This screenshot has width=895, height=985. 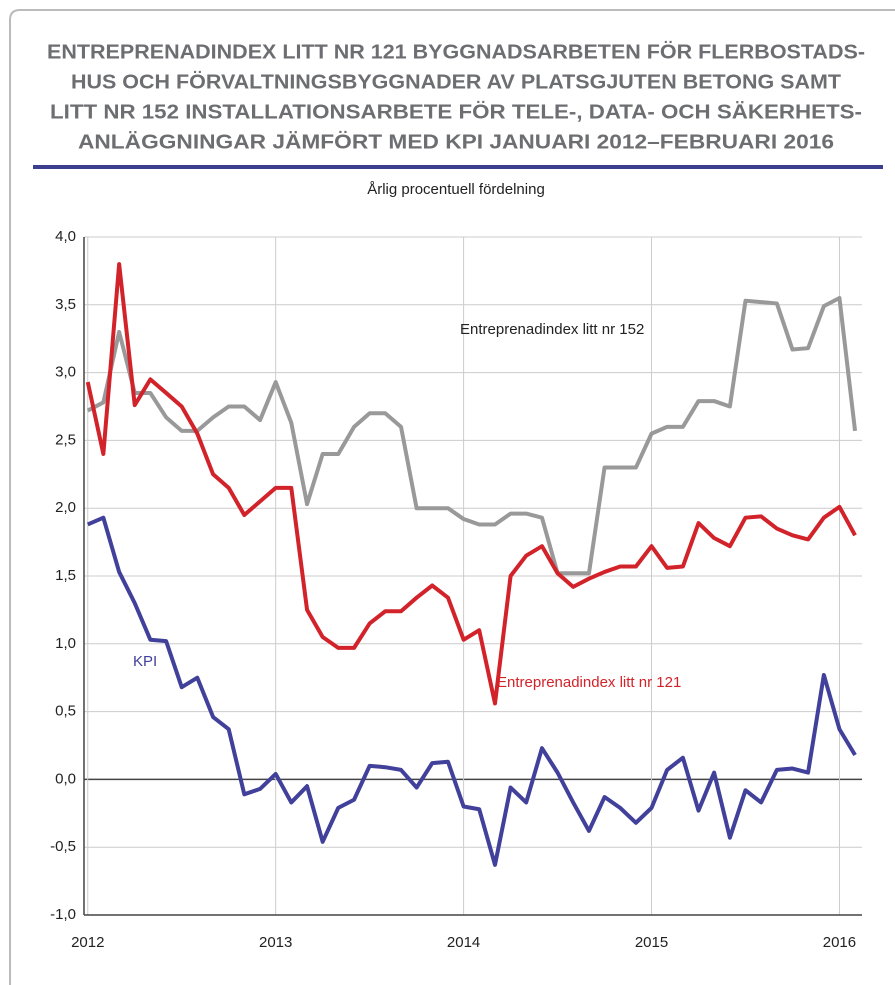 What do you see at coordinates (463, 942) in the screenshot?
I see `x-tick-label: 2014` at bounding box center [463, 942].